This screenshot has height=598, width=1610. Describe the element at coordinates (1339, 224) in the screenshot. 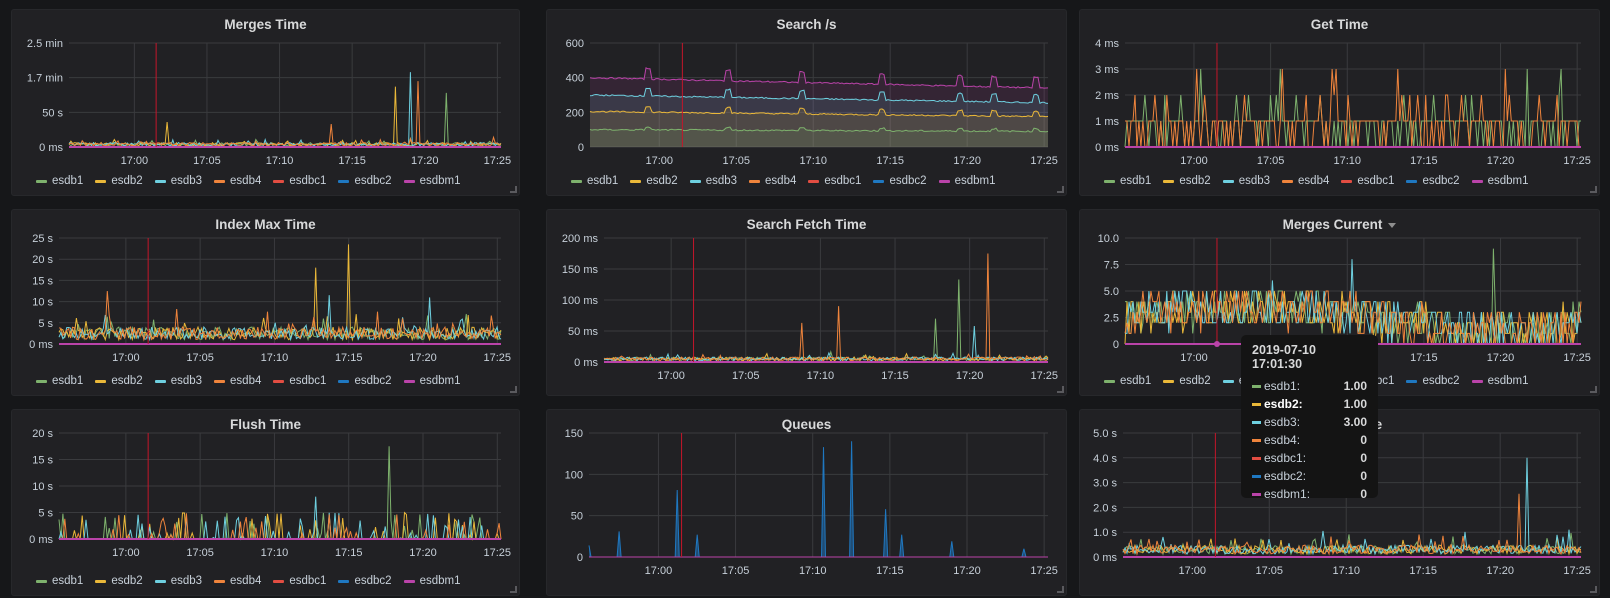

I see `panel-title: Merges Current` at that location.